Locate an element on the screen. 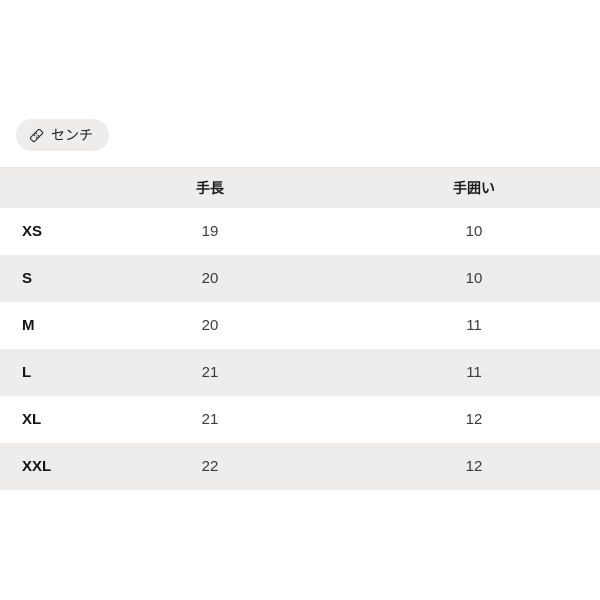 This screenshot has height=600, width=600. size-label: XL is located at coordinates (32, 419).